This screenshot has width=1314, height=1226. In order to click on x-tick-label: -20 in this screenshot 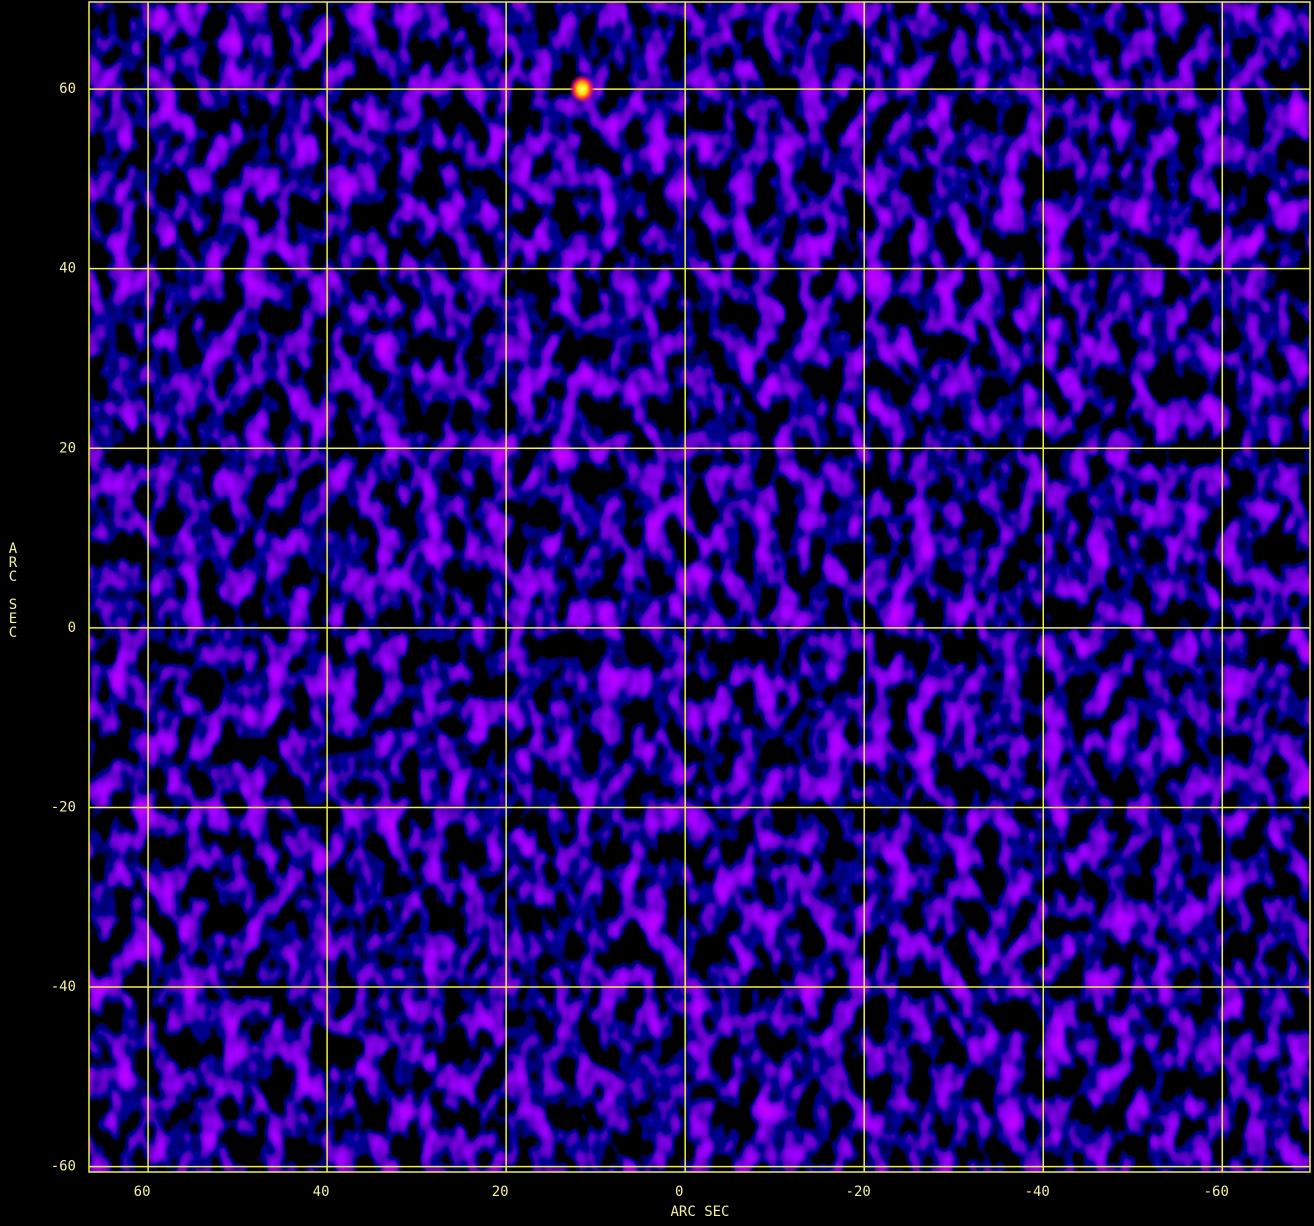, I will do `click(858, 1192)`.